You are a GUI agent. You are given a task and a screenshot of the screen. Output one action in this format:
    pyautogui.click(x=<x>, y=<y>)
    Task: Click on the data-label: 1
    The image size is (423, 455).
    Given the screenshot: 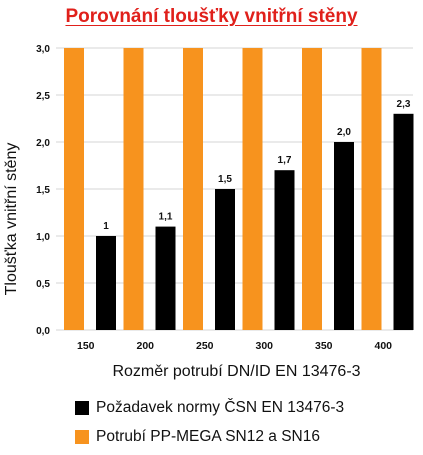 What is the action you would take?
    pyautogui.click(x=106, y=226)
    